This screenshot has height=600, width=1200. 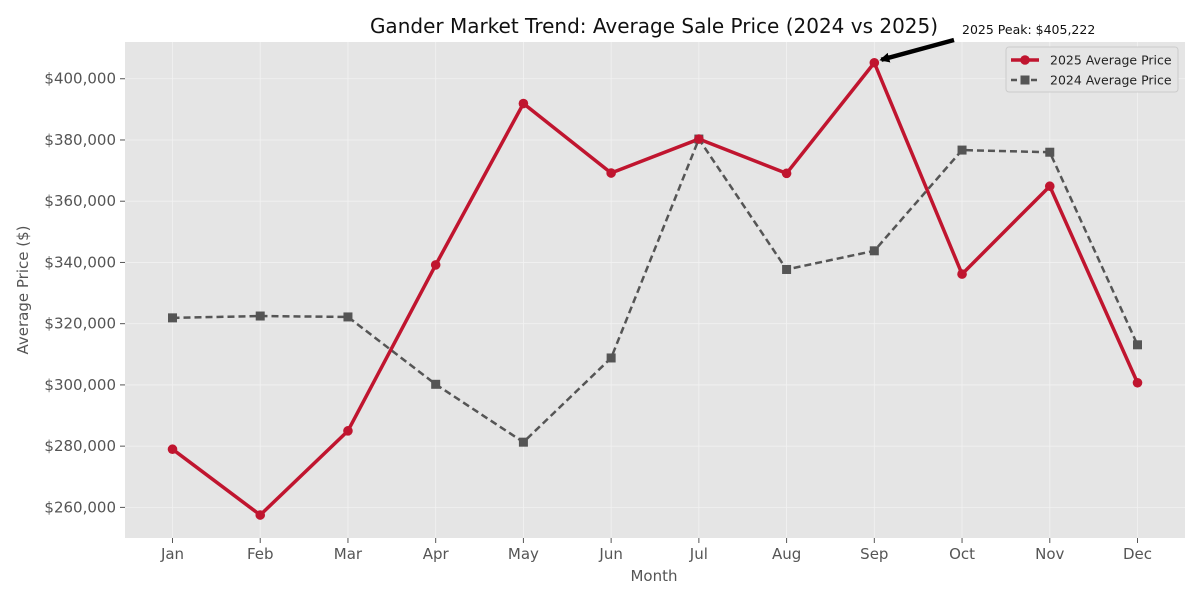 What do you see at coordinates (80, 446) in the screenshot?
I see `y-tick-label: $280,000` at bounding box center [80, 446].